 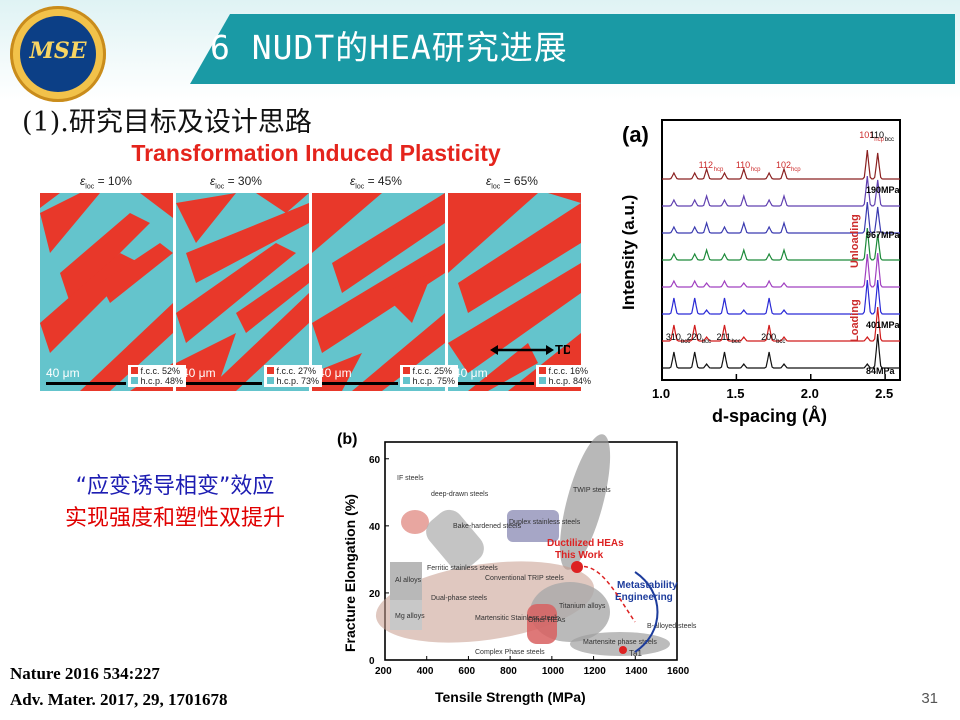 What do you see at coordinates (579, 555) in the screenshot?
I see `this-work-label: This Work` at bounding box center [579, 555].